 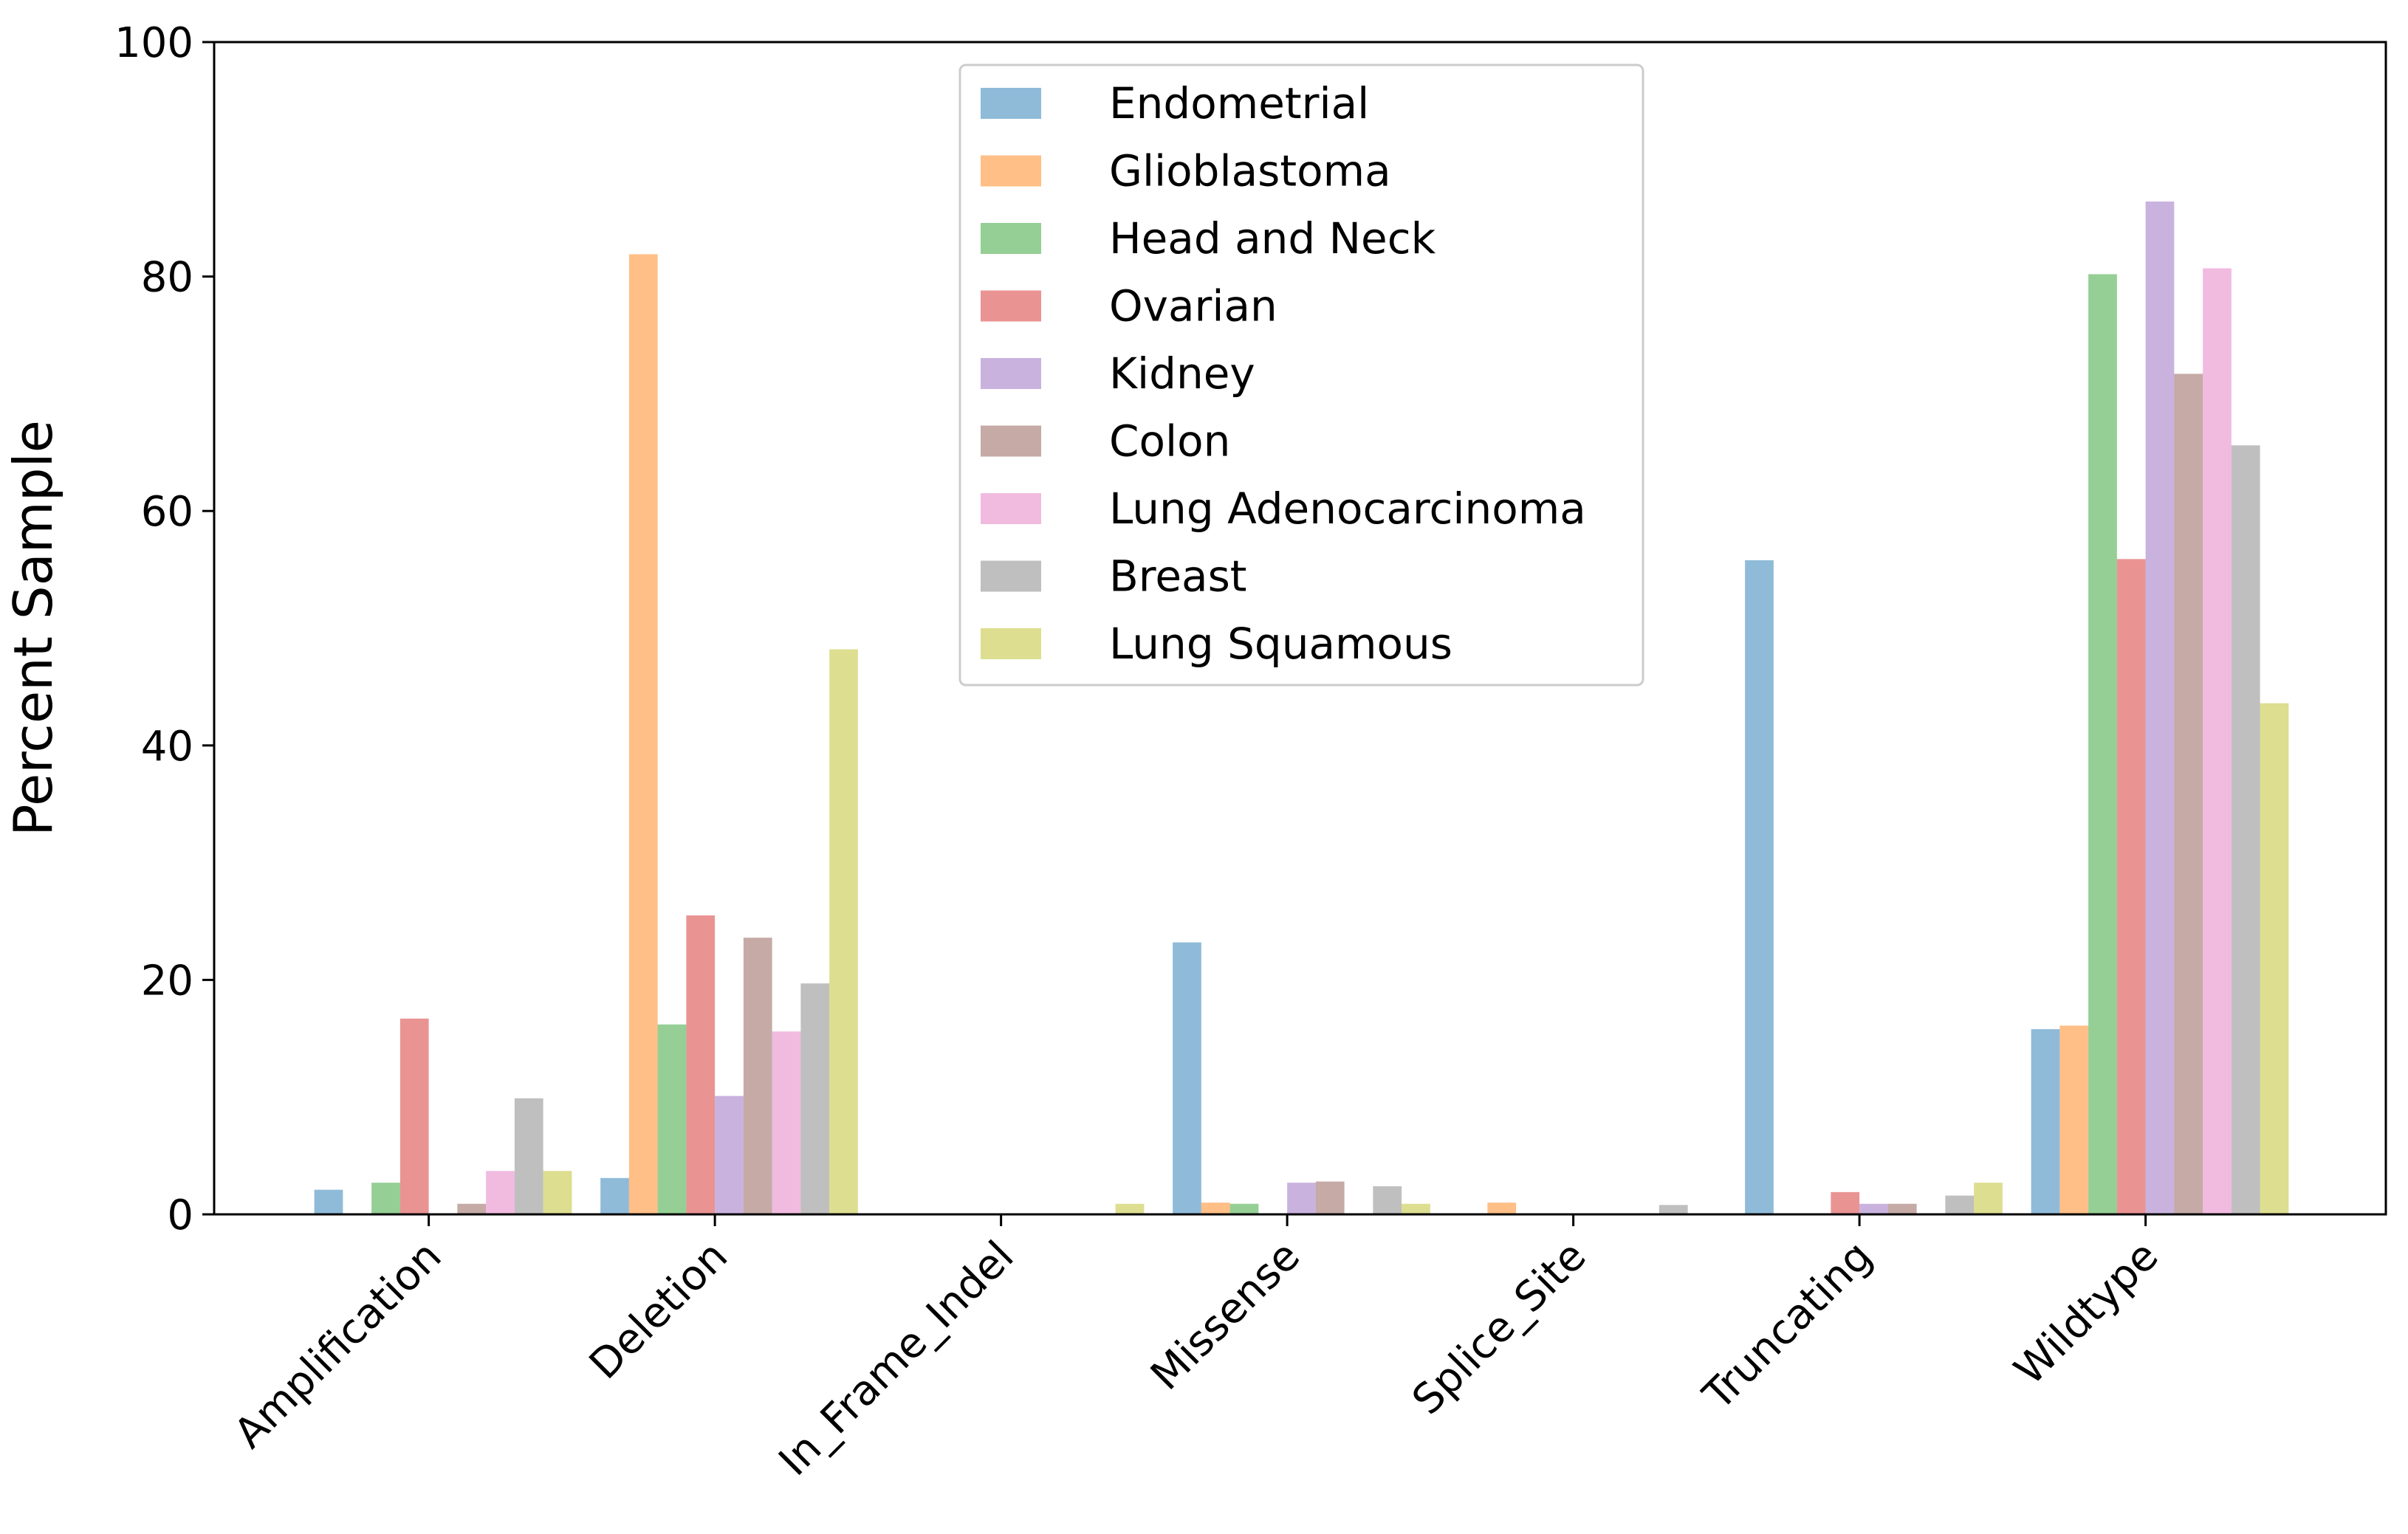 What do you see at coordinates (153, 43) in the screenshot?
I see `y-tick-label: 100` at bounding box center [153, 43].